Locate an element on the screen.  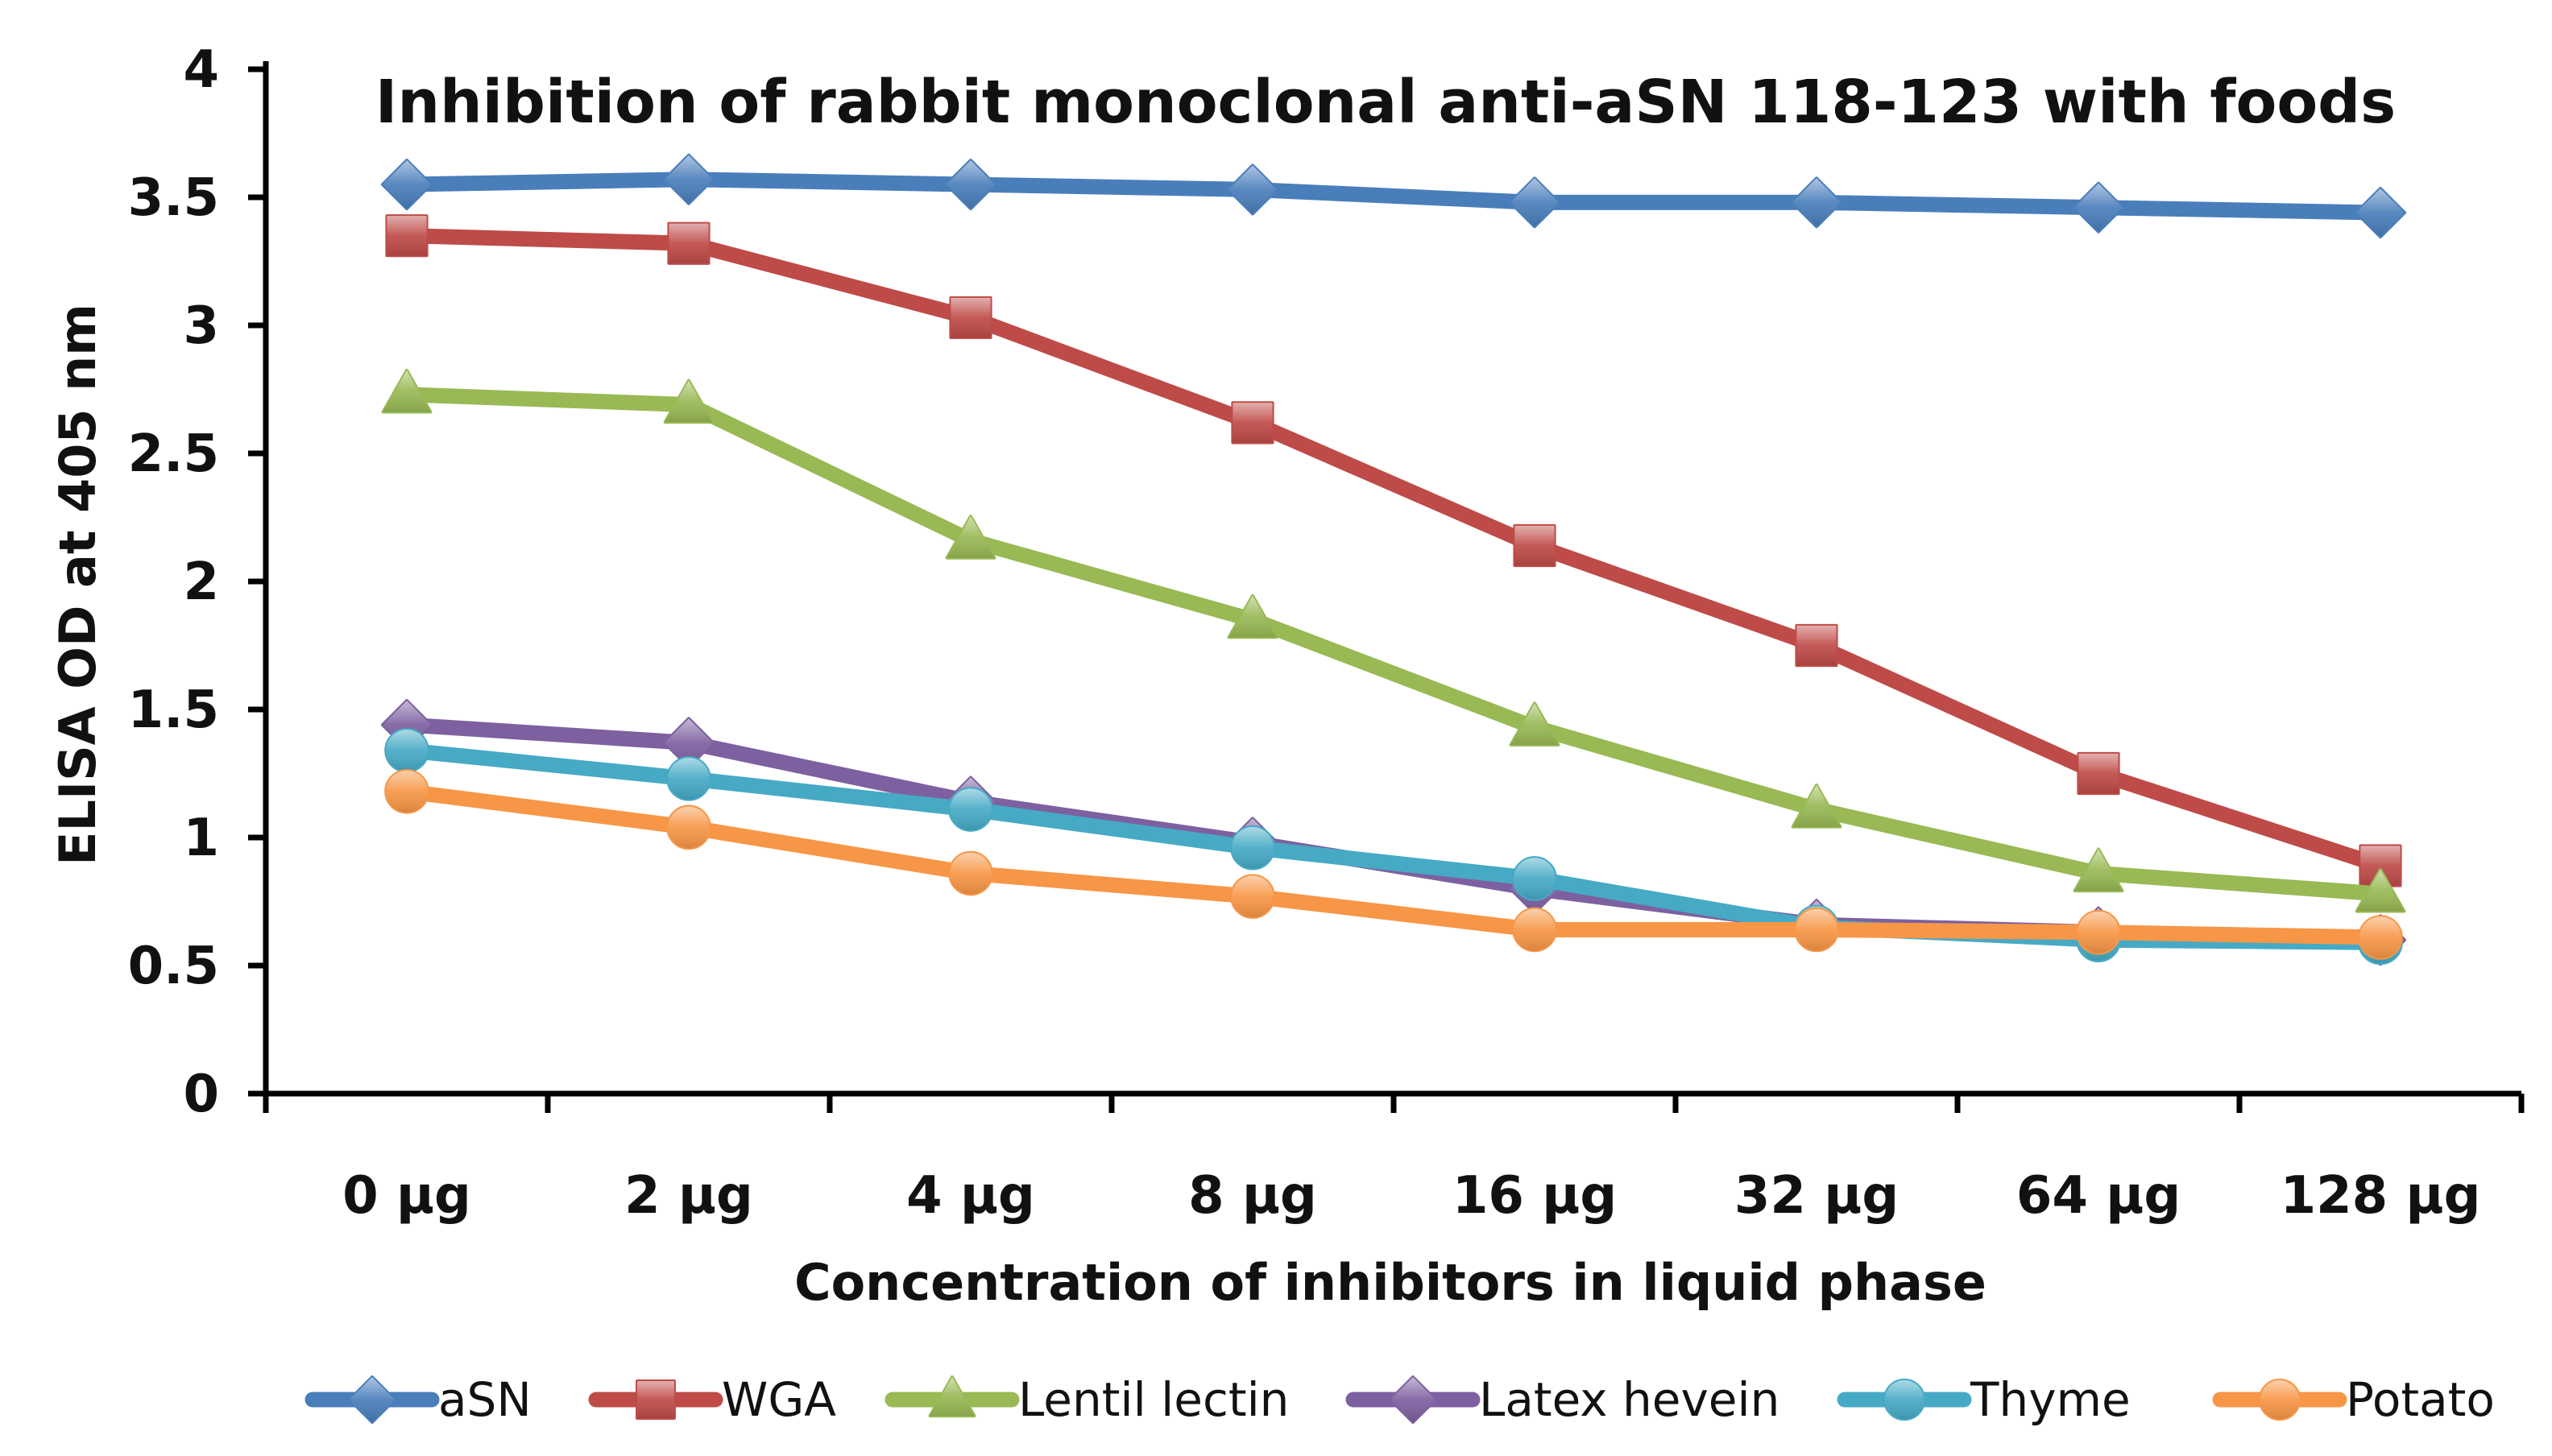
legend-item: Lentil lectin is located at coordinates (1086, 1399).